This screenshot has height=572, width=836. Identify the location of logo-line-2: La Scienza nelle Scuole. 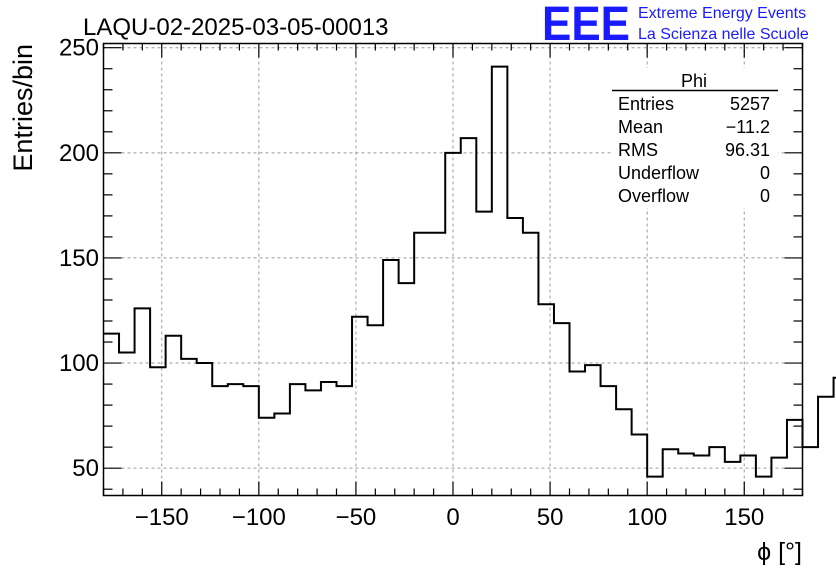
(723, 34).